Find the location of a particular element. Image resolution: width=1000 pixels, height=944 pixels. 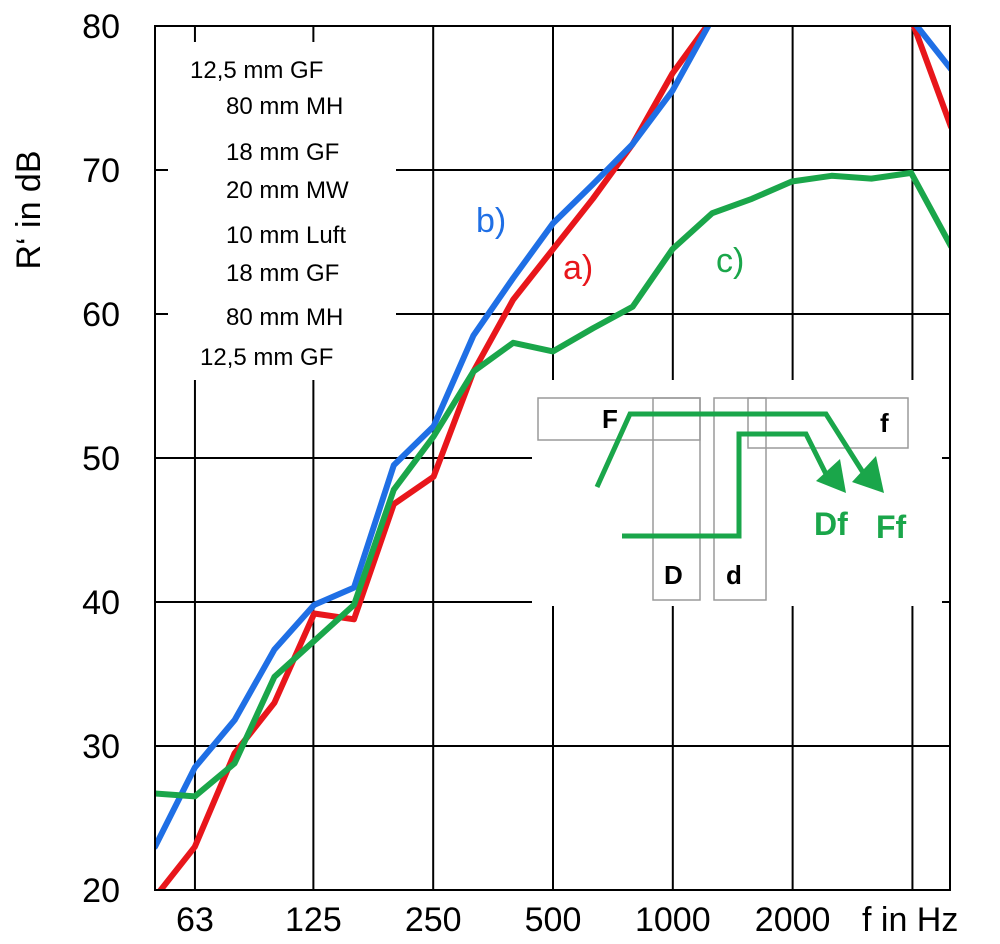

flanking-path-ff is located at coordinates (730, 450).